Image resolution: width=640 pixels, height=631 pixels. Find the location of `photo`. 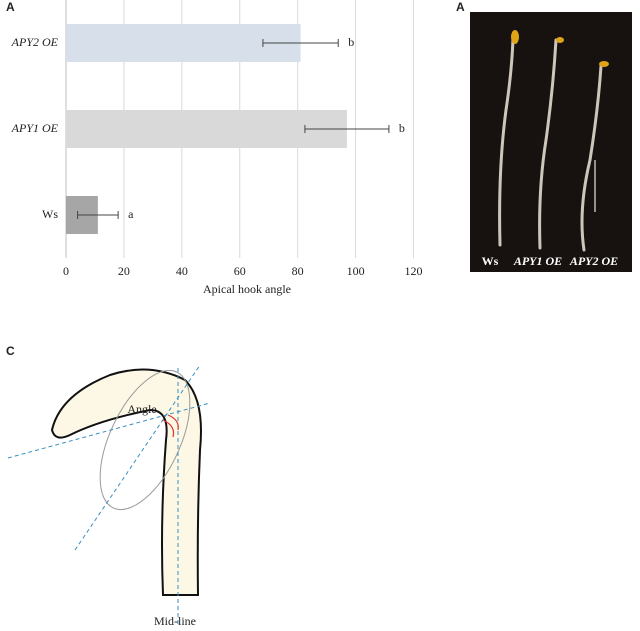

photo is located at coordinates (551, 142).